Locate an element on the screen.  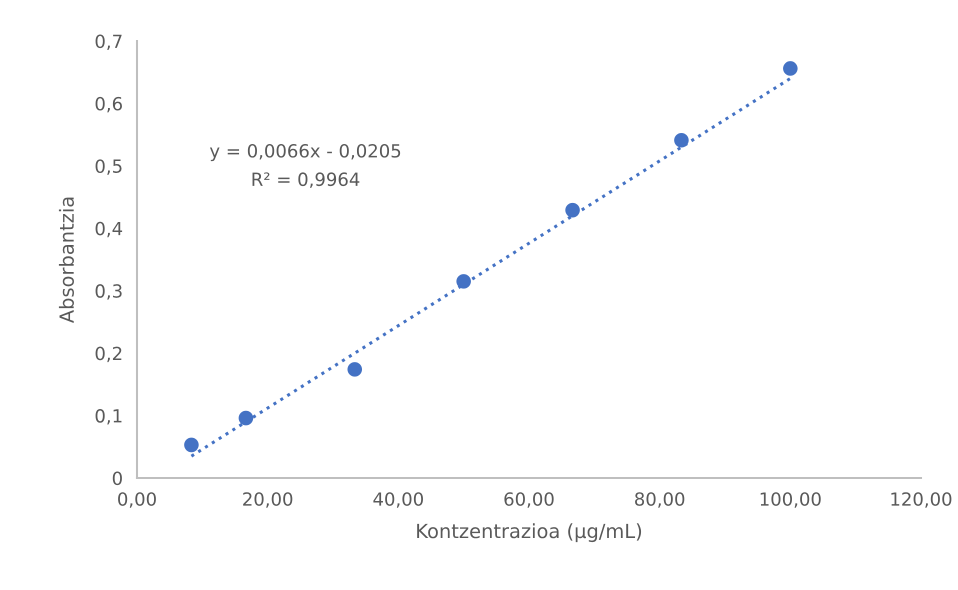
y-tick-label: 0,4 is located at coordinates (109, 230).